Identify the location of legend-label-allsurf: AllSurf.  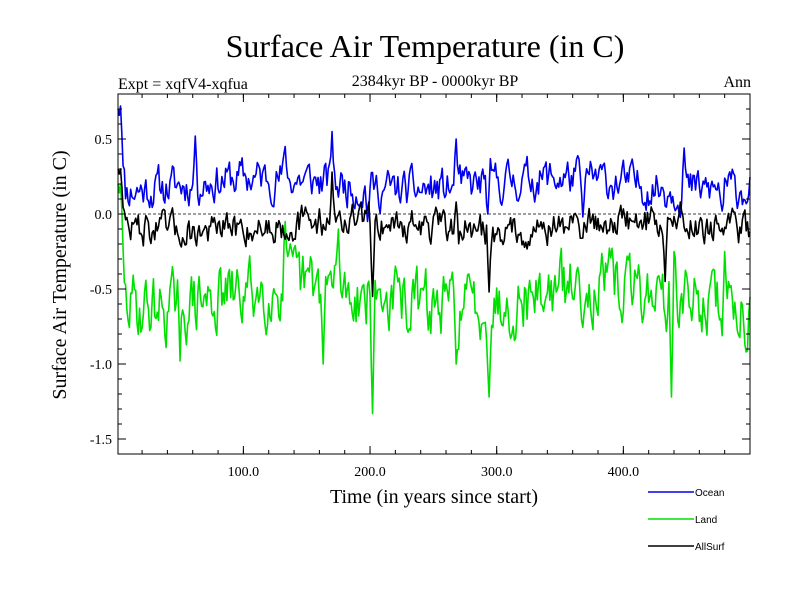
(710, 547).